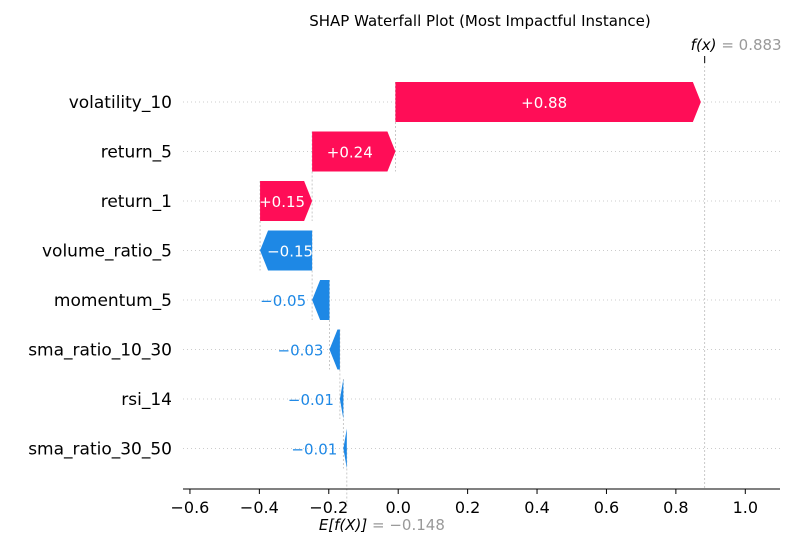  I want to click on bar-value-label-return-1: +0.15, so click(282, 202).